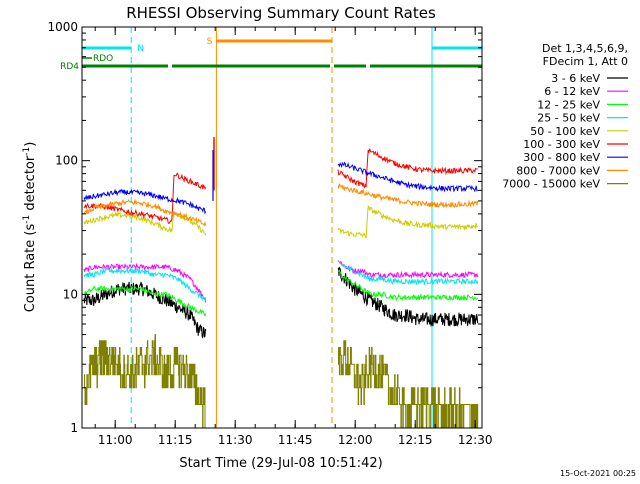 This screenshot has height=484, width=640. Describe the element at coordinates (66, 161) in the screenshot. I see `y-tick-label: 100` at that location.